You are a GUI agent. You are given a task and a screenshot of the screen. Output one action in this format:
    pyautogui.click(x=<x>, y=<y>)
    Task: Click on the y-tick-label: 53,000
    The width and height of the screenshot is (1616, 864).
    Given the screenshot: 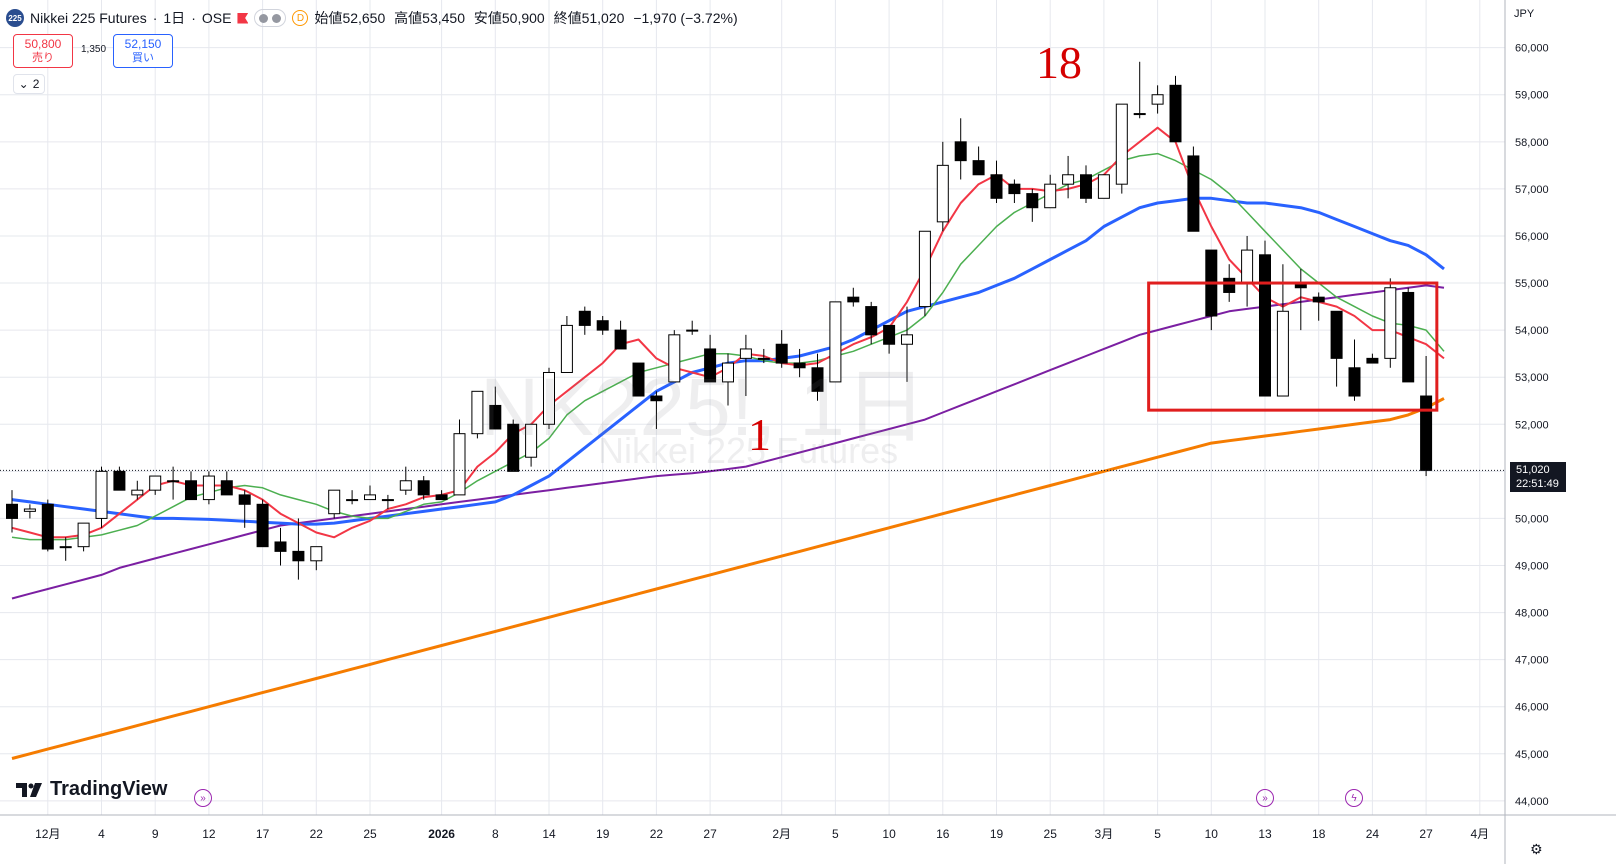 What is the action you would take?
    pyautogui.click(x=1532, y=378)
    